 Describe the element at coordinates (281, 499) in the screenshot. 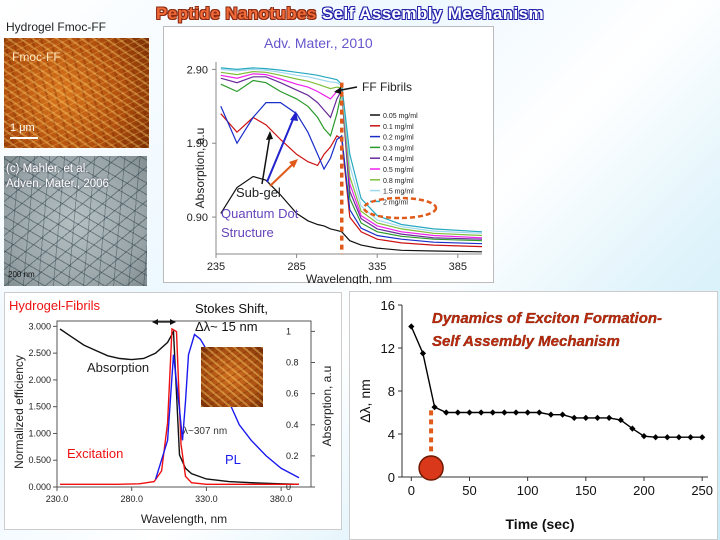

I see `x-tick-label: 380.0` at that location.